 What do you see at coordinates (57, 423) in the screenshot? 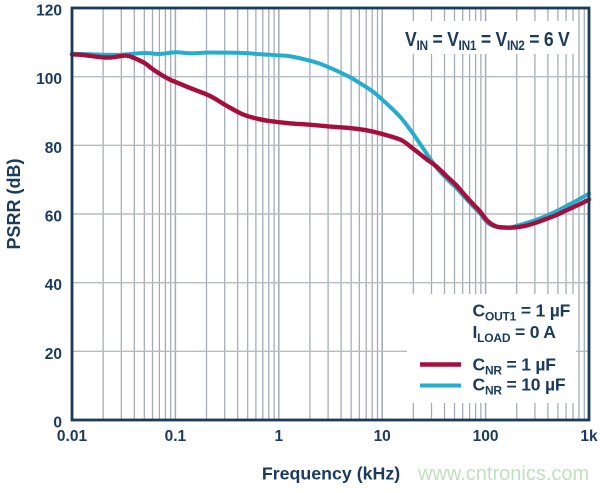
I see `svg-text: 0` at bounding box center [57, 423].